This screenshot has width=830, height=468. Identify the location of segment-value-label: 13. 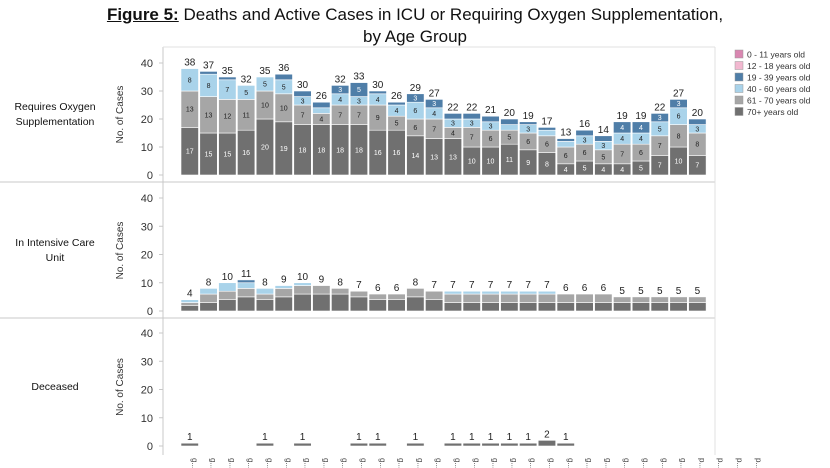
(190, 110).